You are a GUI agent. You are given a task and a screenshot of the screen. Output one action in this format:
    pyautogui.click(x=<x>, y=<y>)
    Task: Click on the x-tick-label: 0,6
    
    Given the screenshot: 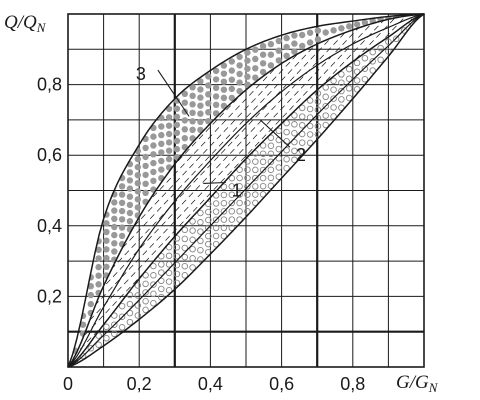 What is the action you would take?
    pyautogui.click(x=281, y=384)
    